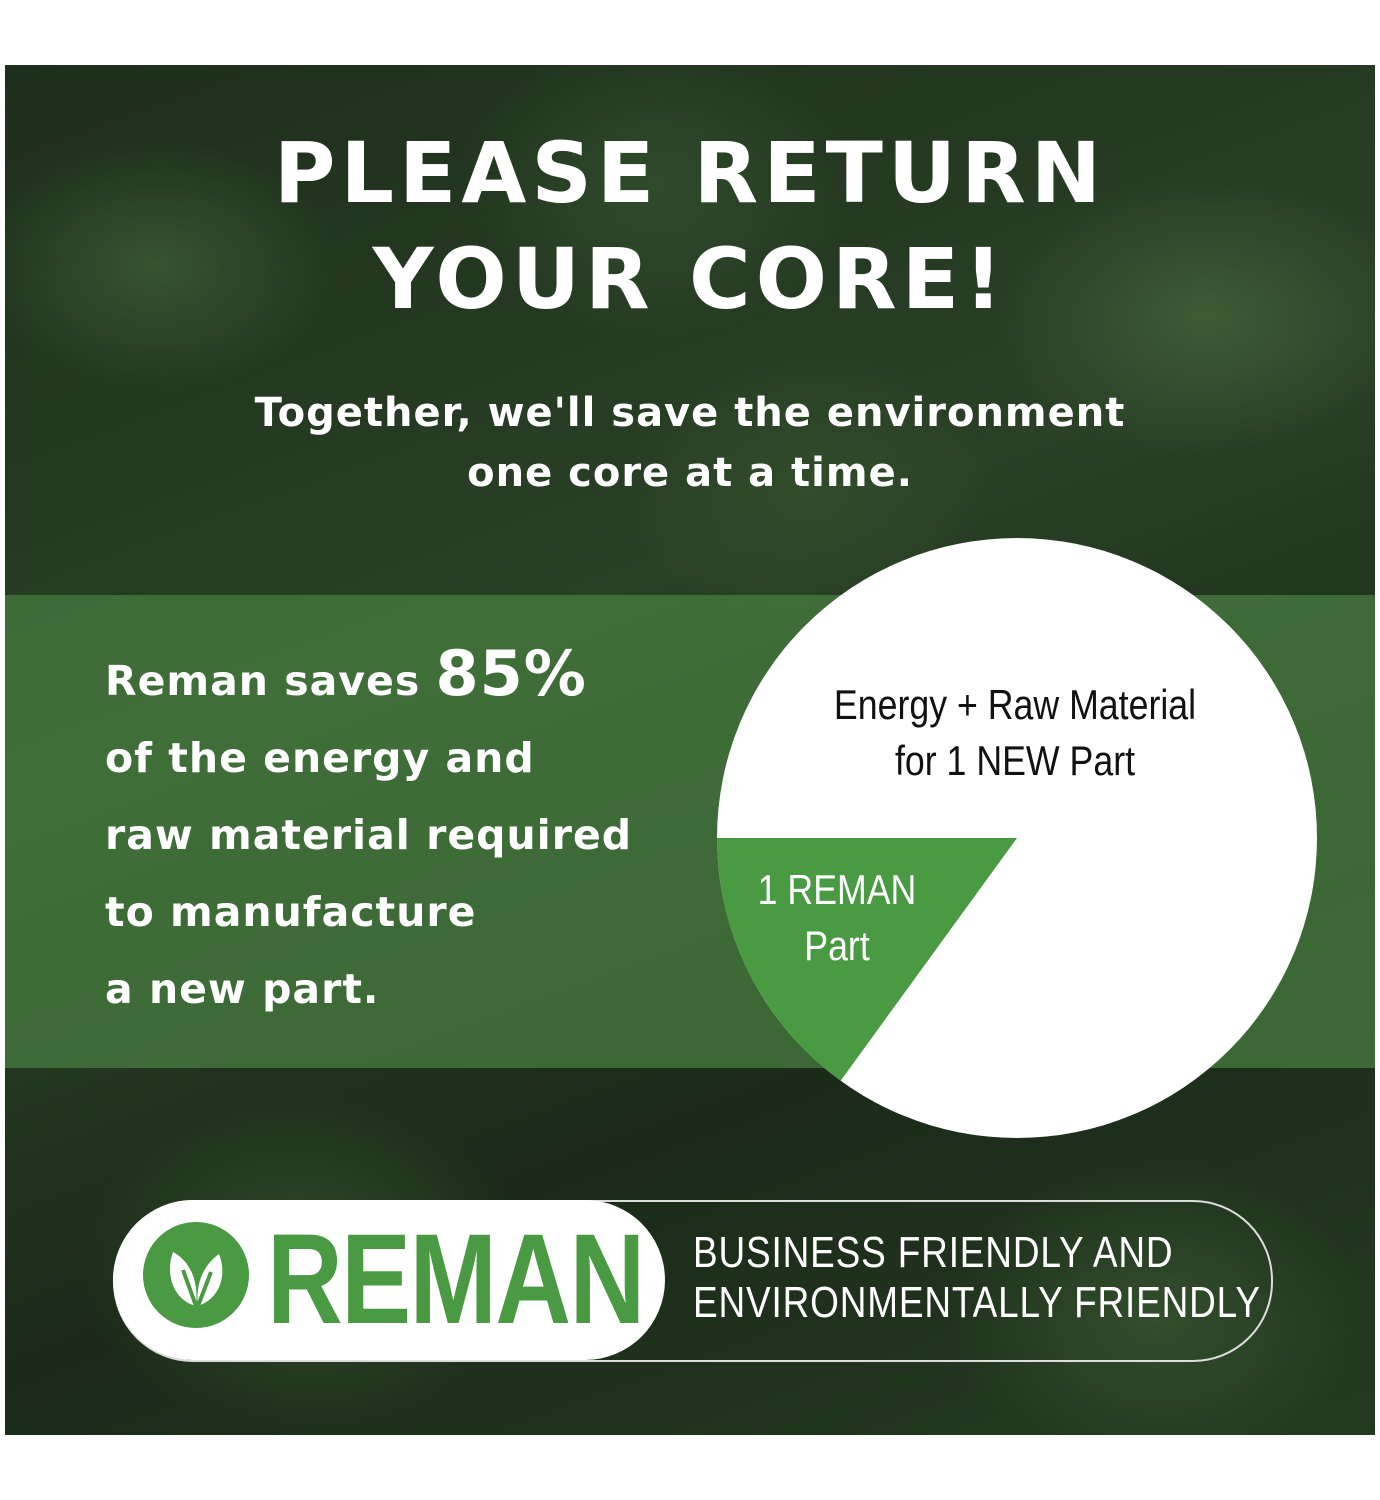 This screenshot has height=1500, width=1380. What do you see at coordinates (690, 473) in the screenshot?
I see `subheadline-line-2: one core at a time.` at bounding box center [690, 473].